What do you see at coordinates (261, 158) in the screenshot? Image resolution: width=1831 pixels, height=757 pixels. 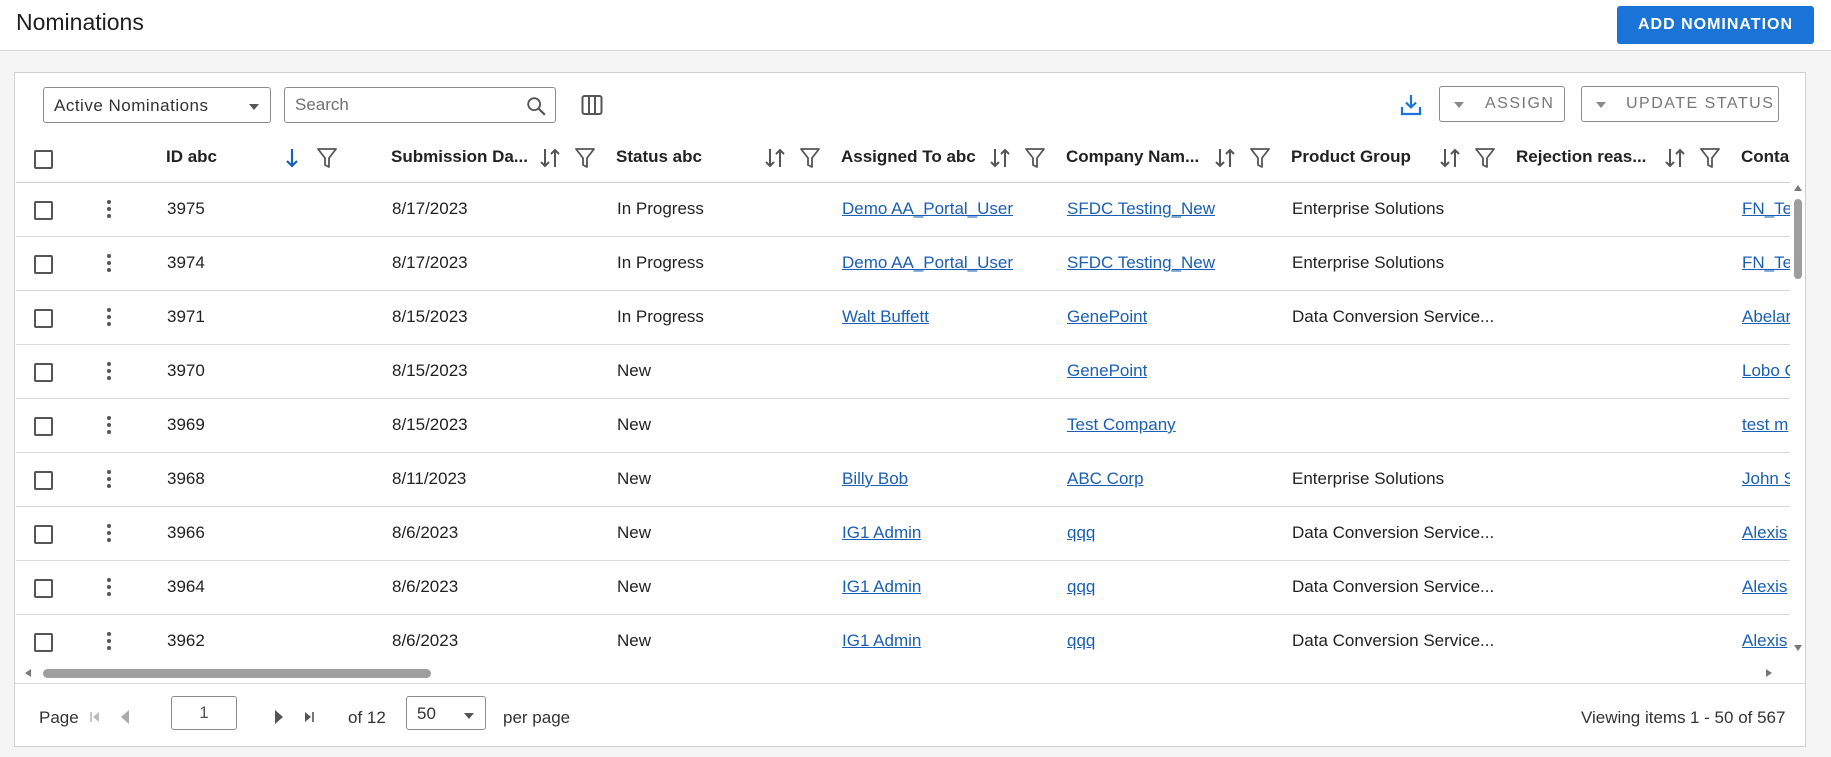 I see `column-header-id: ID abc` at bounding box center [261, 158].